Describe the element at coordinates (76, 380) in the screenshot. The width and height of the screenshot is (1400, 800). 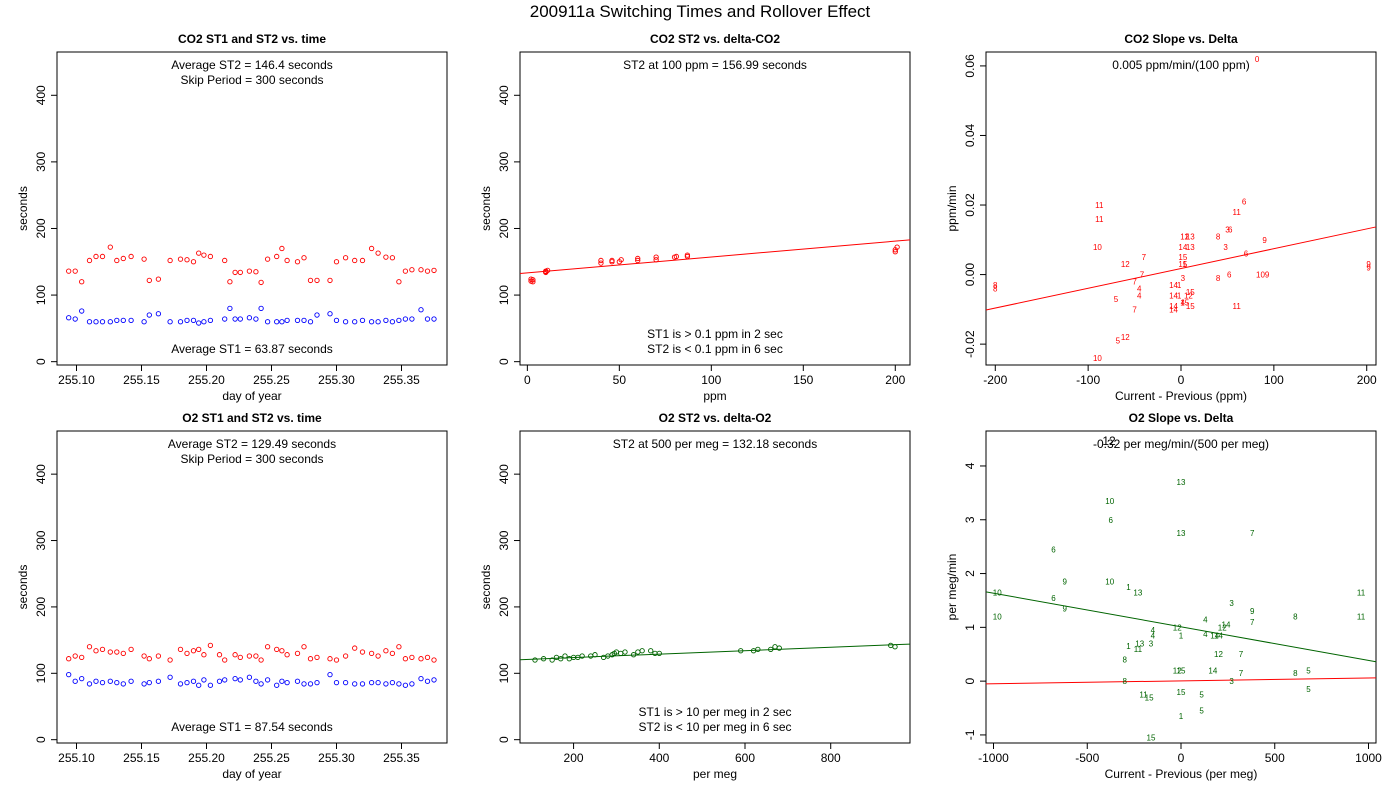
I see `x-tick-label: 255.10` at that location.